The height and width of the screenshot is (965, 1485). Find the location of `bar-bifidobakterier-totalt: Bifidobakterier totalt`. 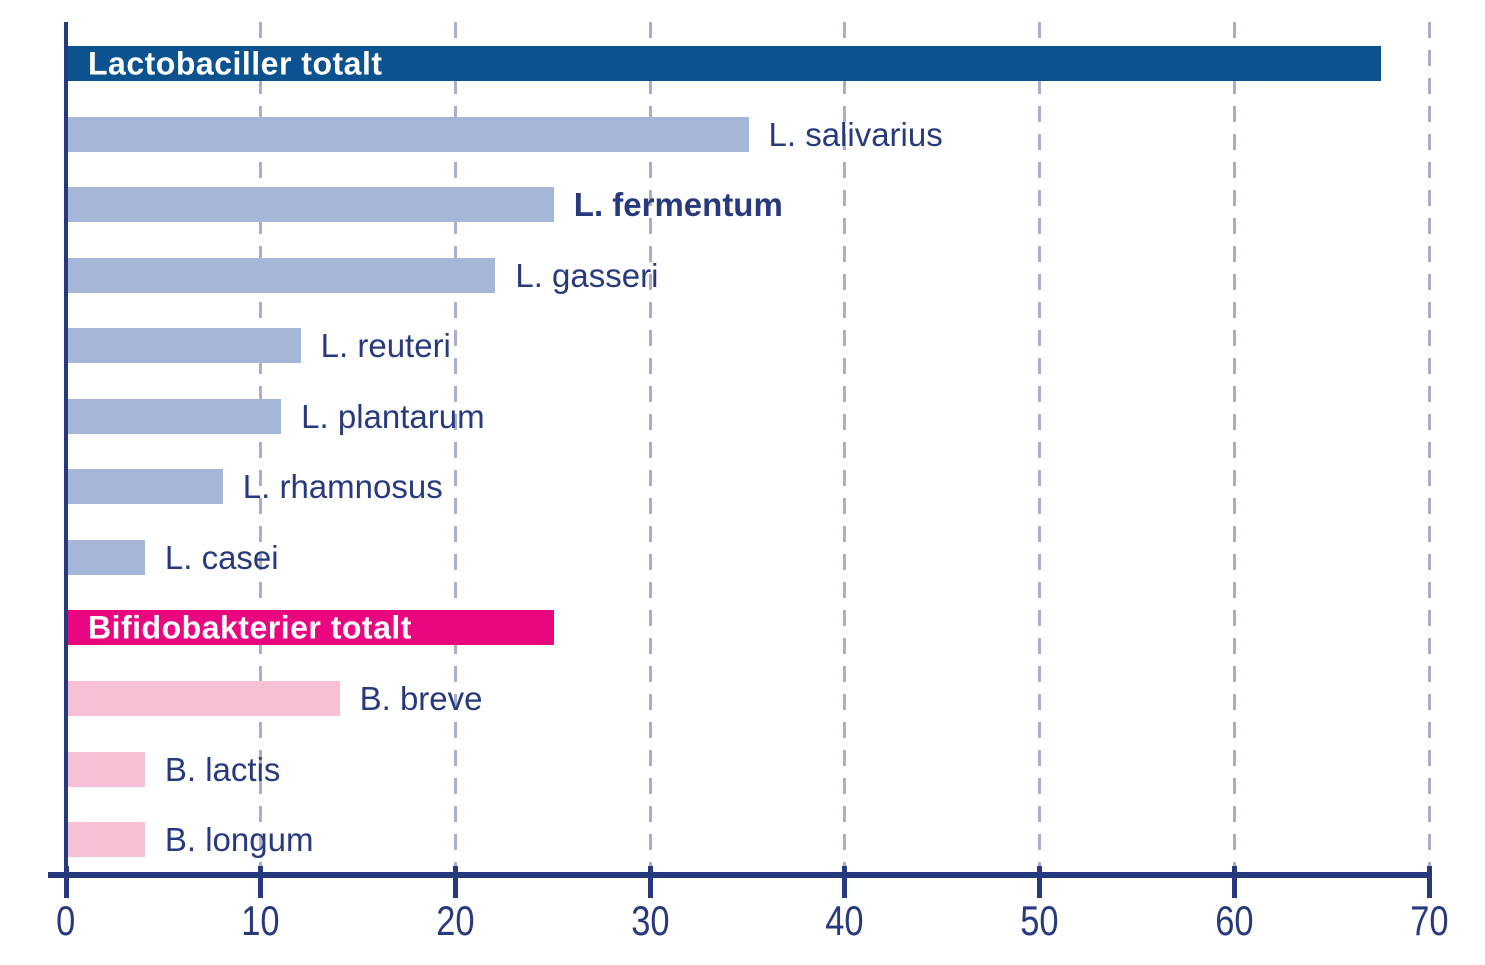

bar-bifidobakterier-totalt: Bifidobakterier totalt is located at coordinates (310, 627).